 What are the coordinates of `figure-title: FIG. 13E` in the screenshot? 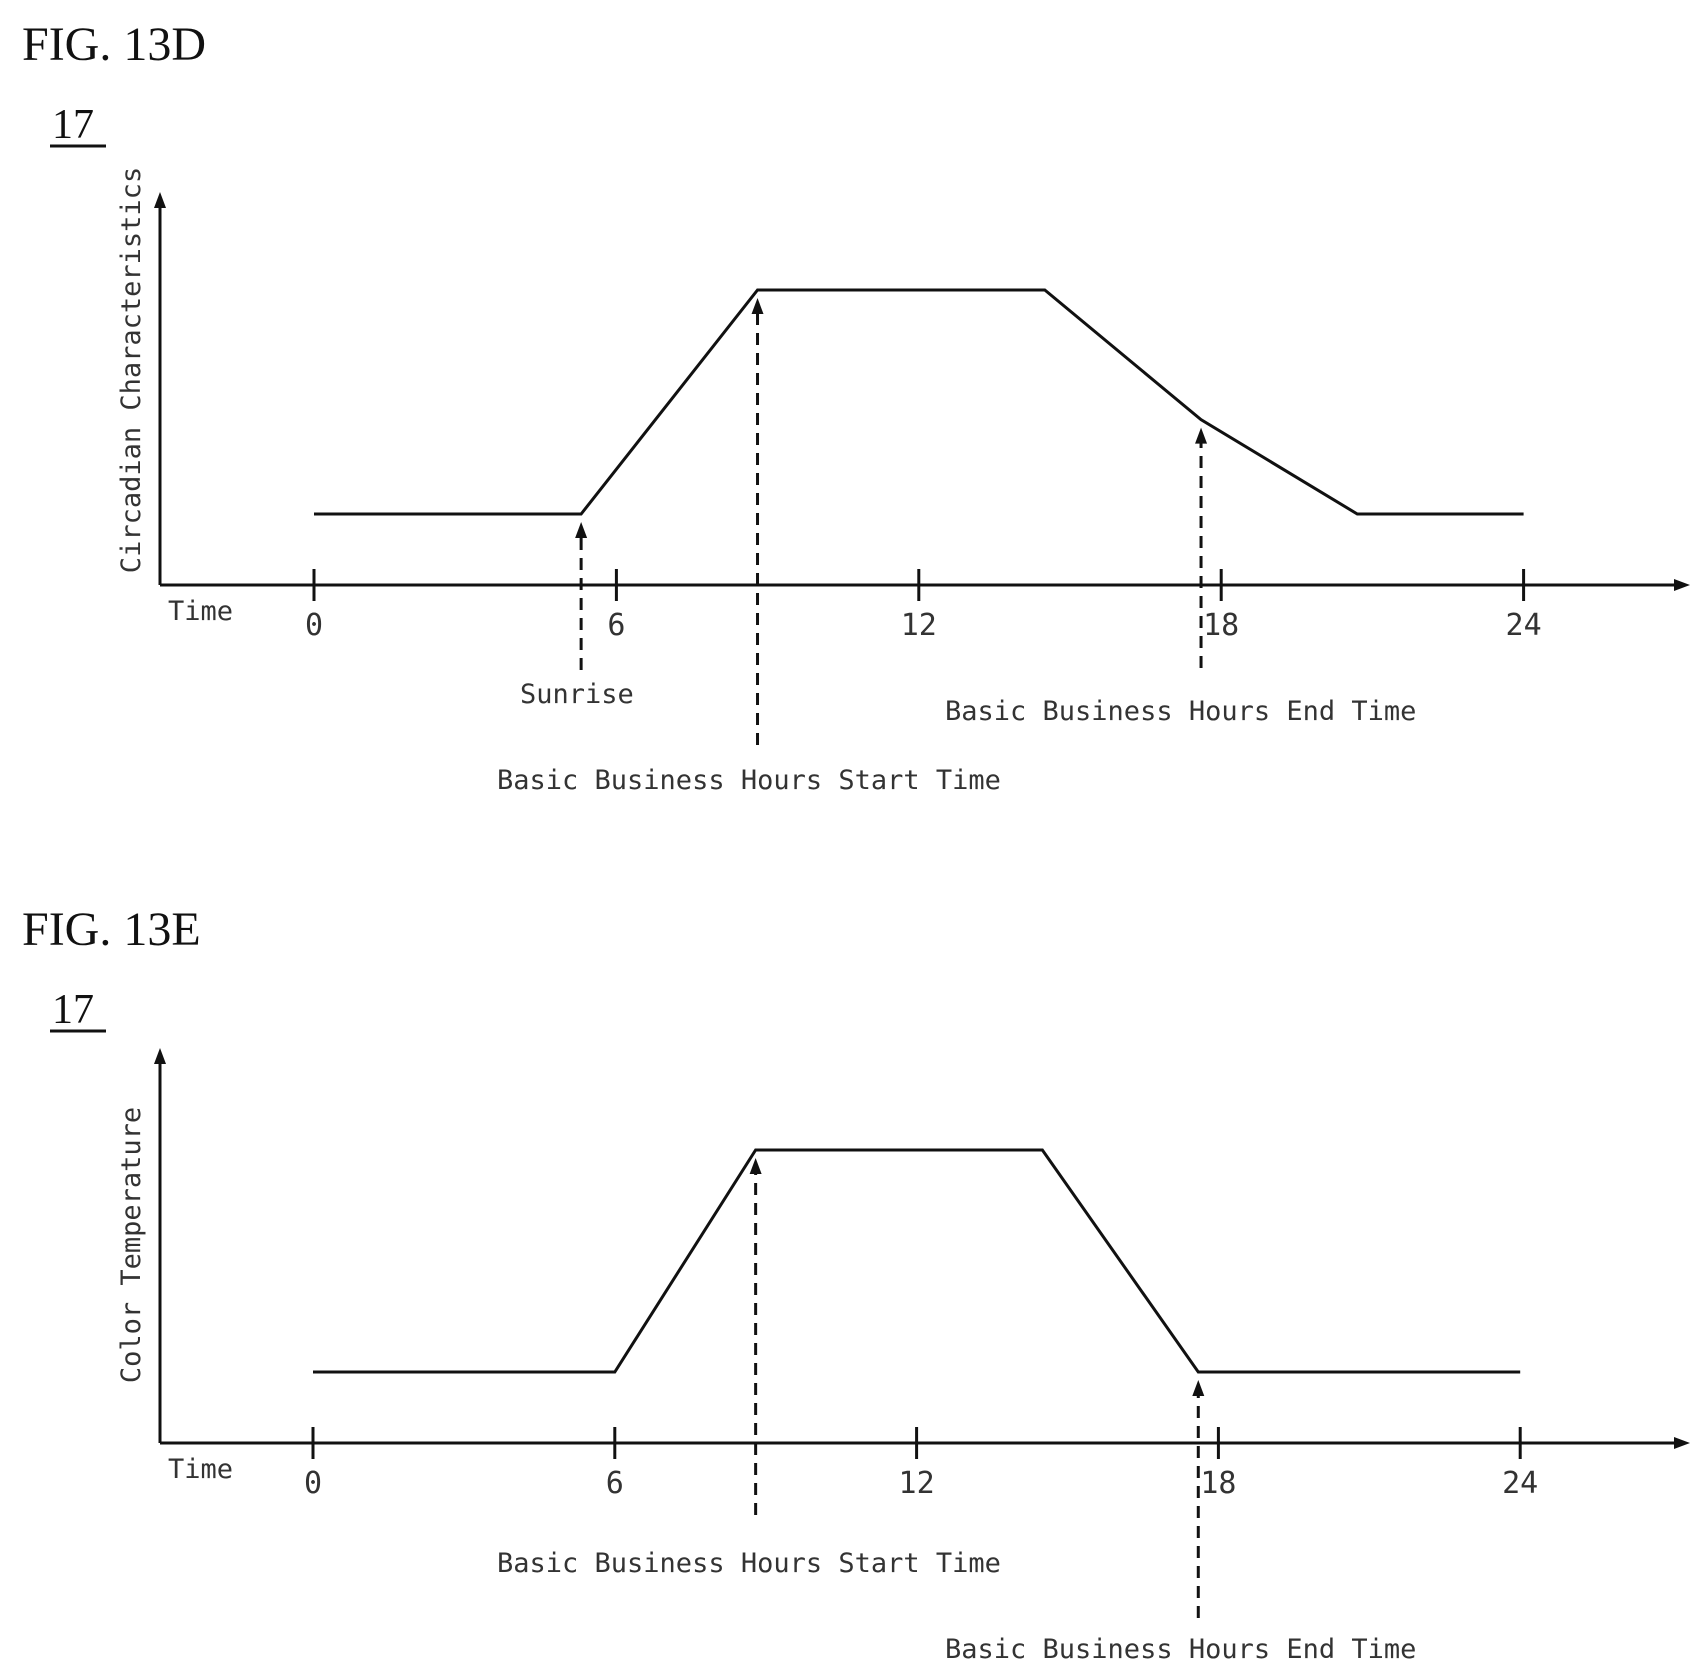 It's located at (111, 929).